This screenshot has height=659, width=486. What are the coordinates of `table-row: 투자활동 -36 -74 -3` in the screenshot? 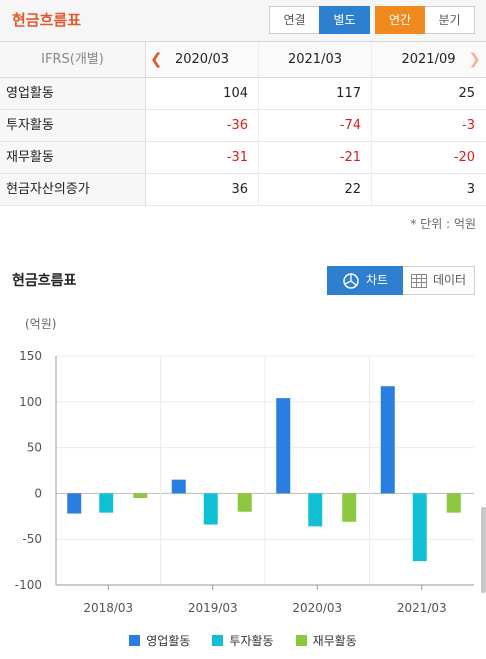 It's located at (243, 126).